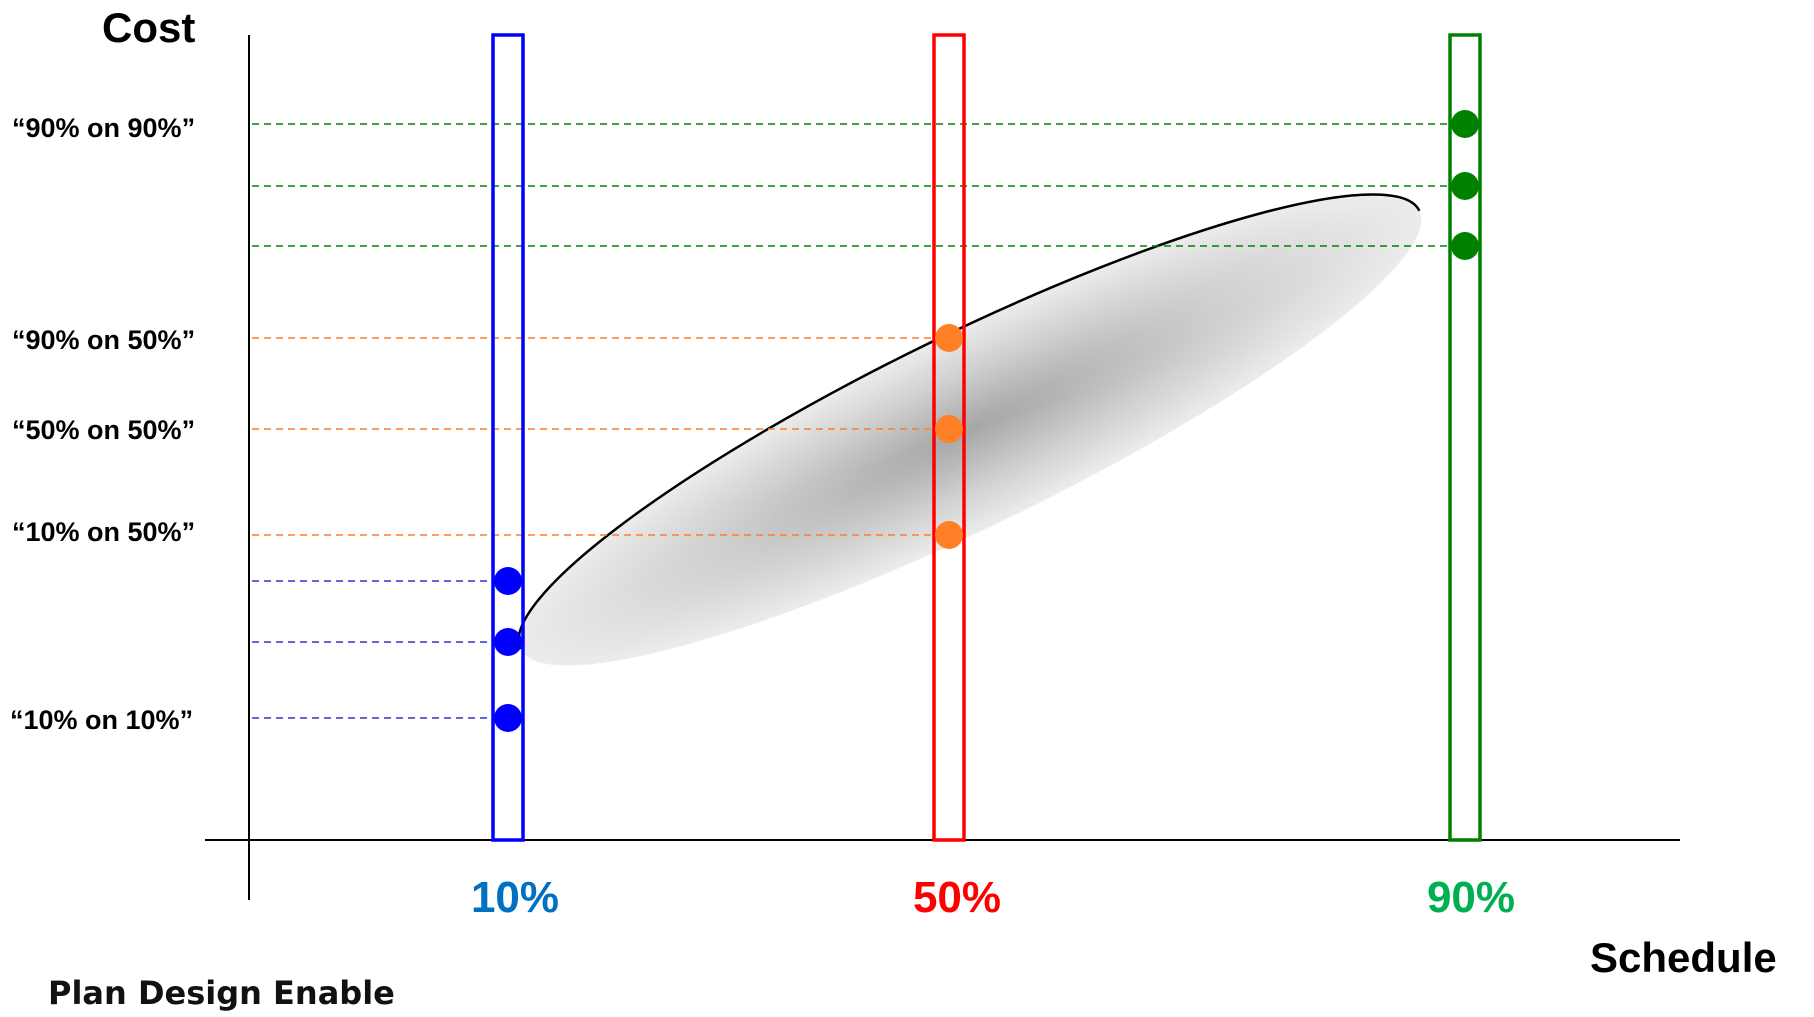 Image resolution: width=1814 pixels, height=1017 pixels. What do you see at coordinates (103, 532) in the screenshot?
I see `label-10-on-50: “10% on 50%”` at bounding box center [103, 532].